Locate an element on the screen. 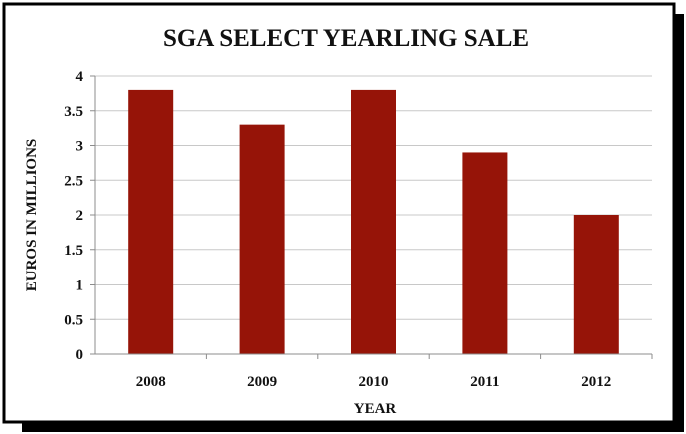 This screenshot has height=434, width=686. y-axis-label: EUROS IN MILLIONS is located at coordinates (32, 215).